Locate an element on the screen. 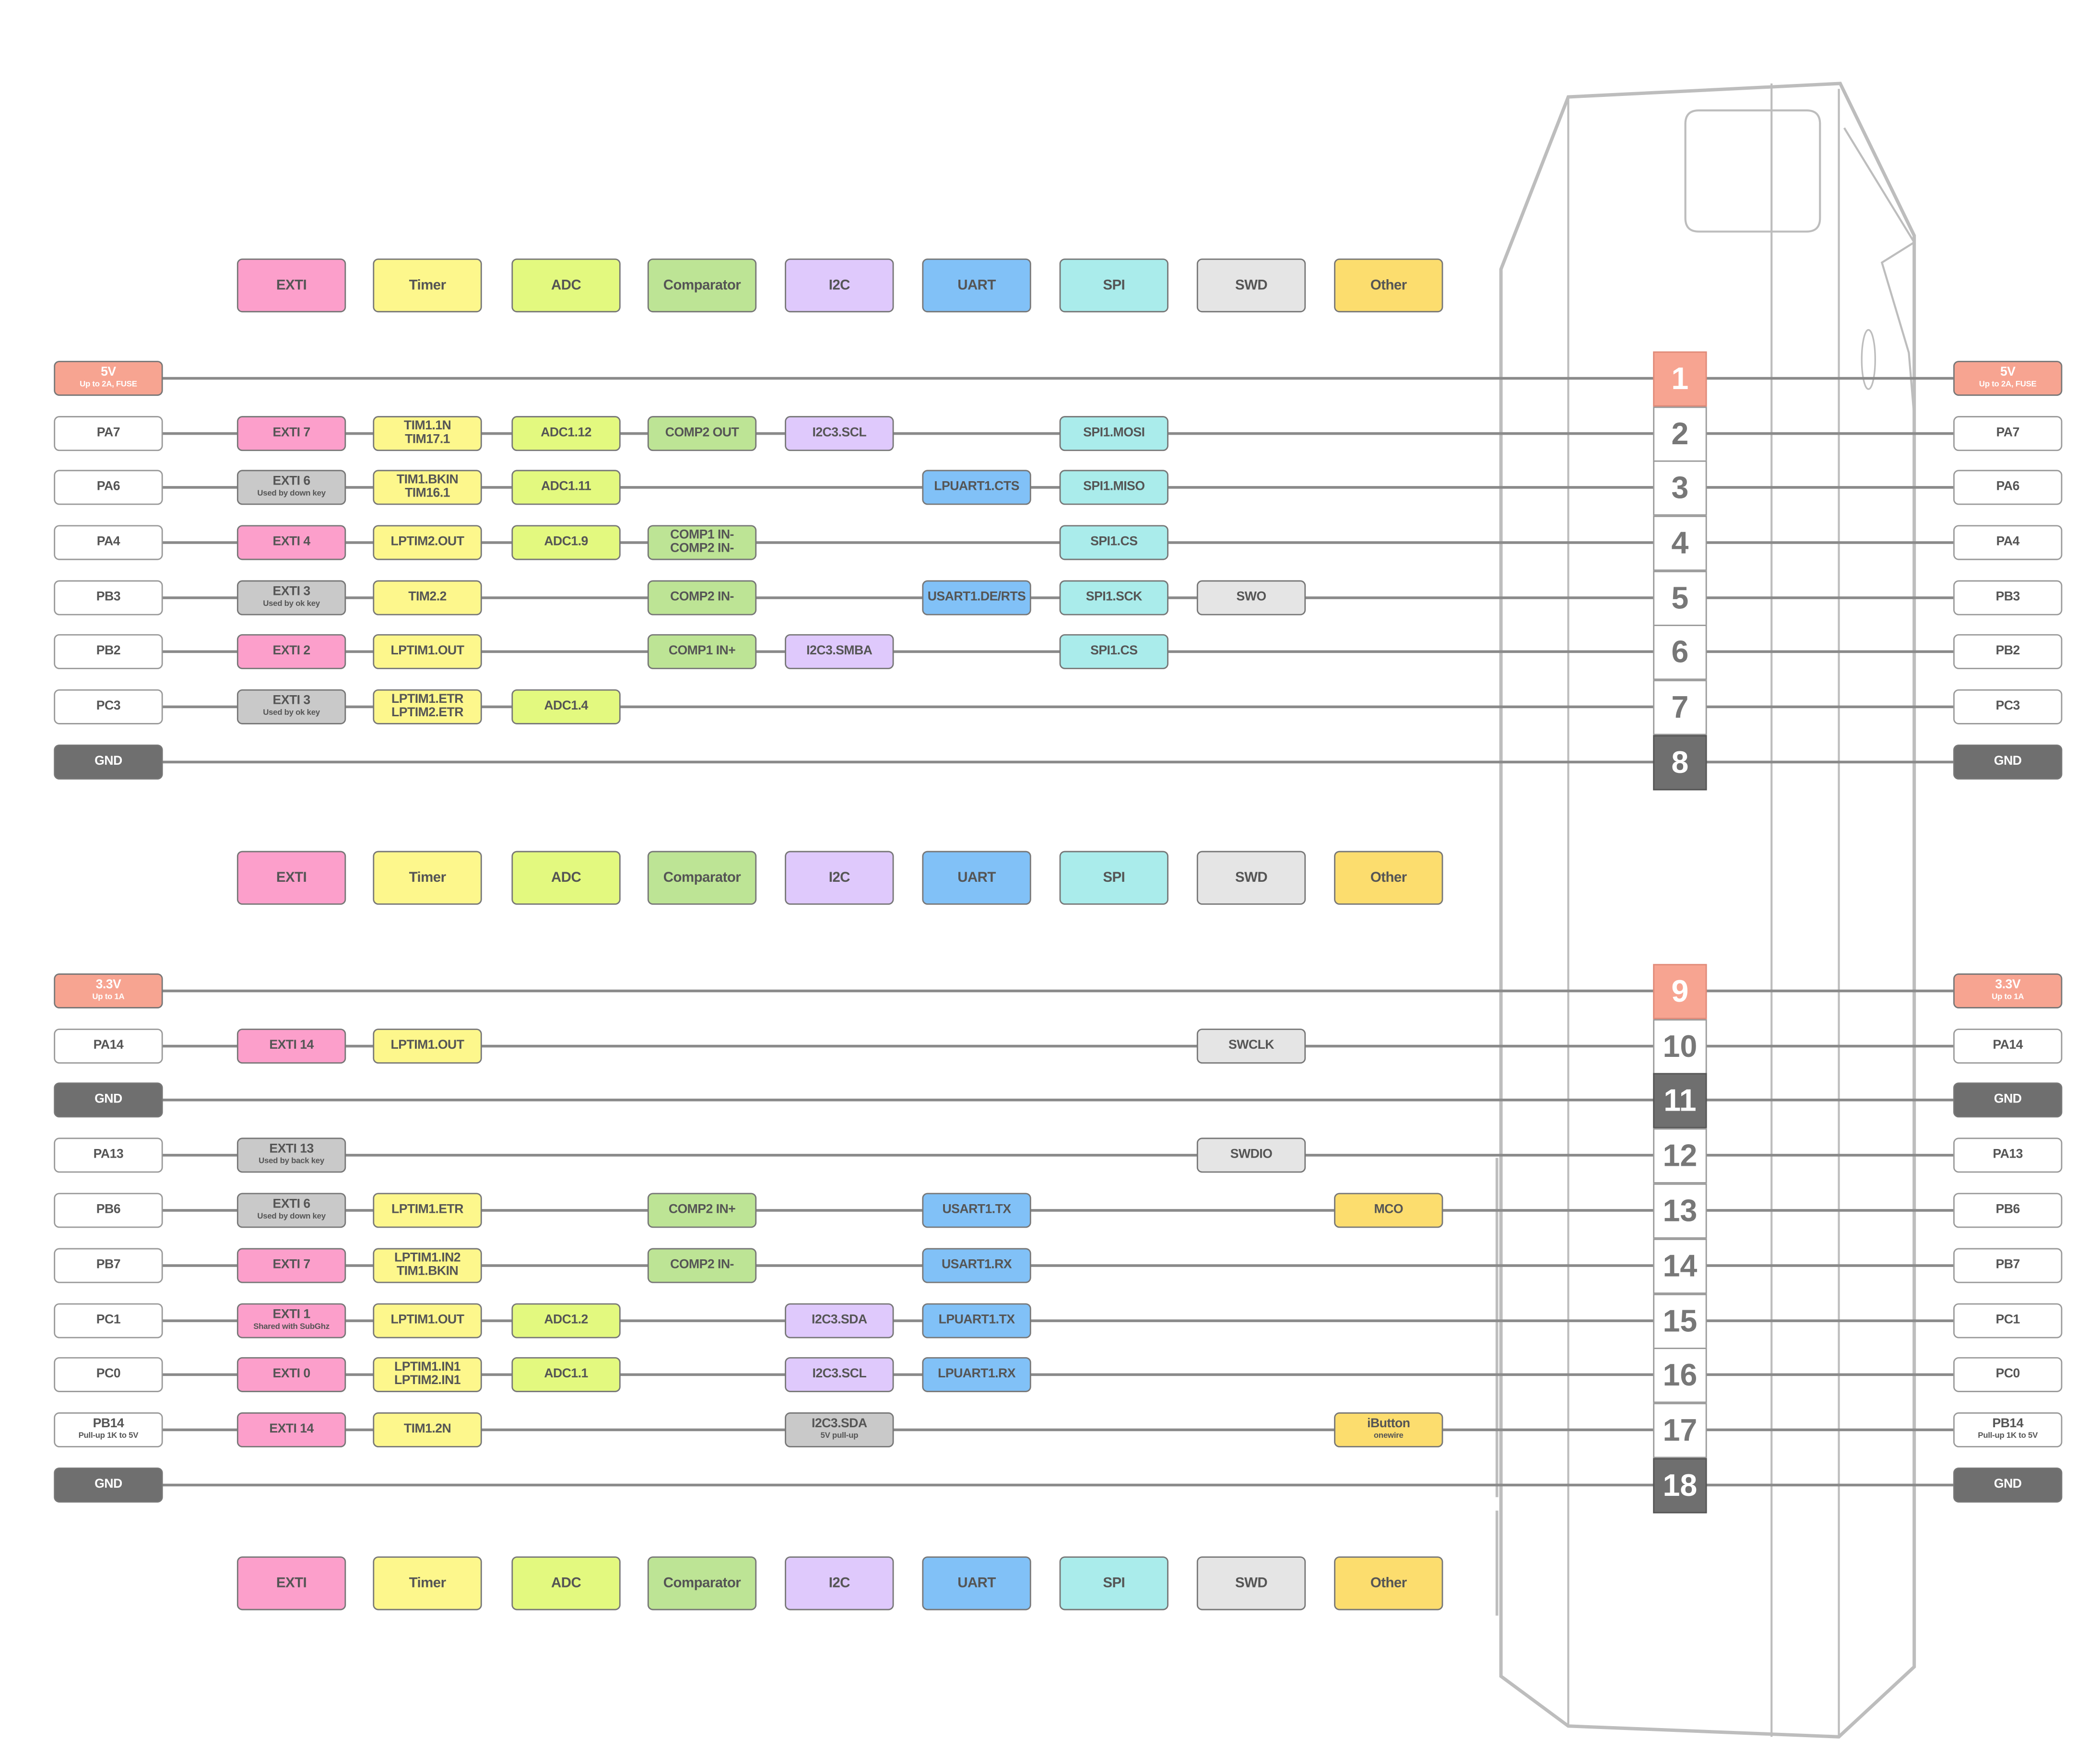 The image size is (2100, 1753). pin-label-right: 5V Up to 2A, FUSE is located at coordinates (2008, 378).